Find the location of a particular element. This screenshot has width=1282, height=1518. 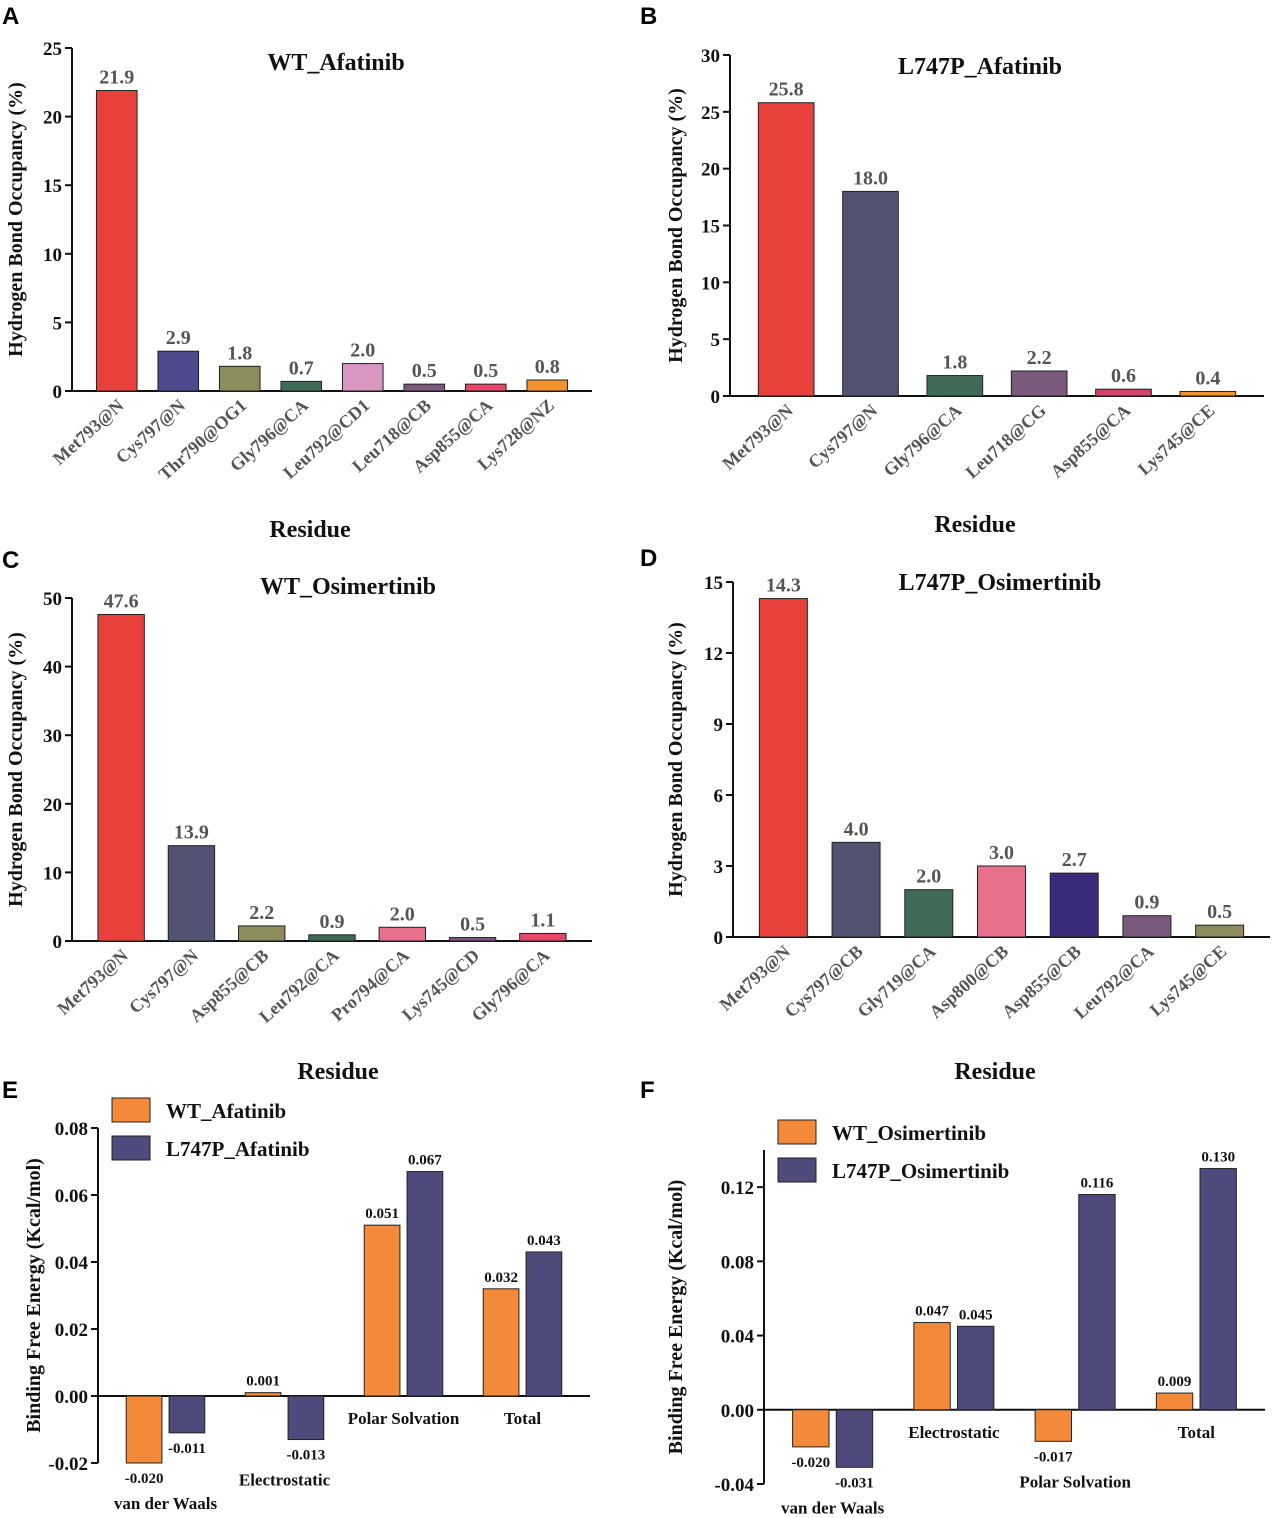

category-label: Asp800@CB is located at coordinates (968, 981).